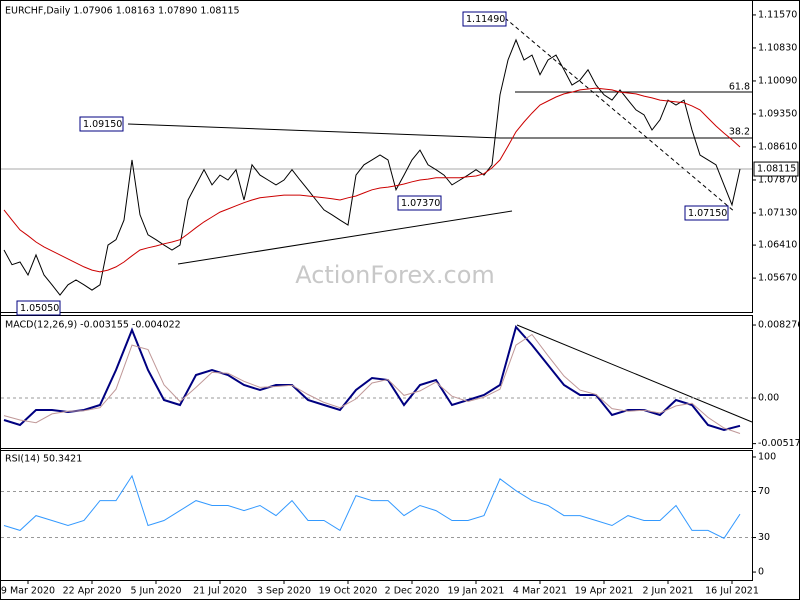  What do you see at coordinates (779, 325) in the screenshot?
I see `y-tick-label: 0.008276` at bounding box center [779, 325].